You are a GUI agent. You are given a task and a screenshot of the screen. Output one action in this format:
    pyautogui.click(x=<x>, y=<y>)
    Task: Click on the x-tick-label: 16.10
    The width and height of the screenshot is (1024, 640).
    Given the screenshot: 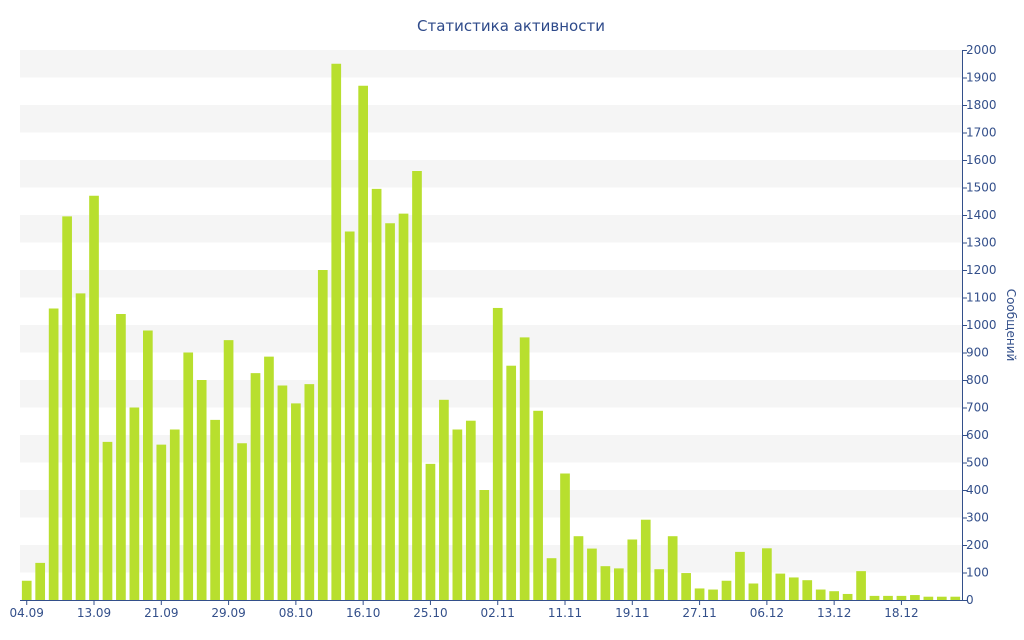 What is the action you would take?
    pyautogui.click(x=363, y=613)
    